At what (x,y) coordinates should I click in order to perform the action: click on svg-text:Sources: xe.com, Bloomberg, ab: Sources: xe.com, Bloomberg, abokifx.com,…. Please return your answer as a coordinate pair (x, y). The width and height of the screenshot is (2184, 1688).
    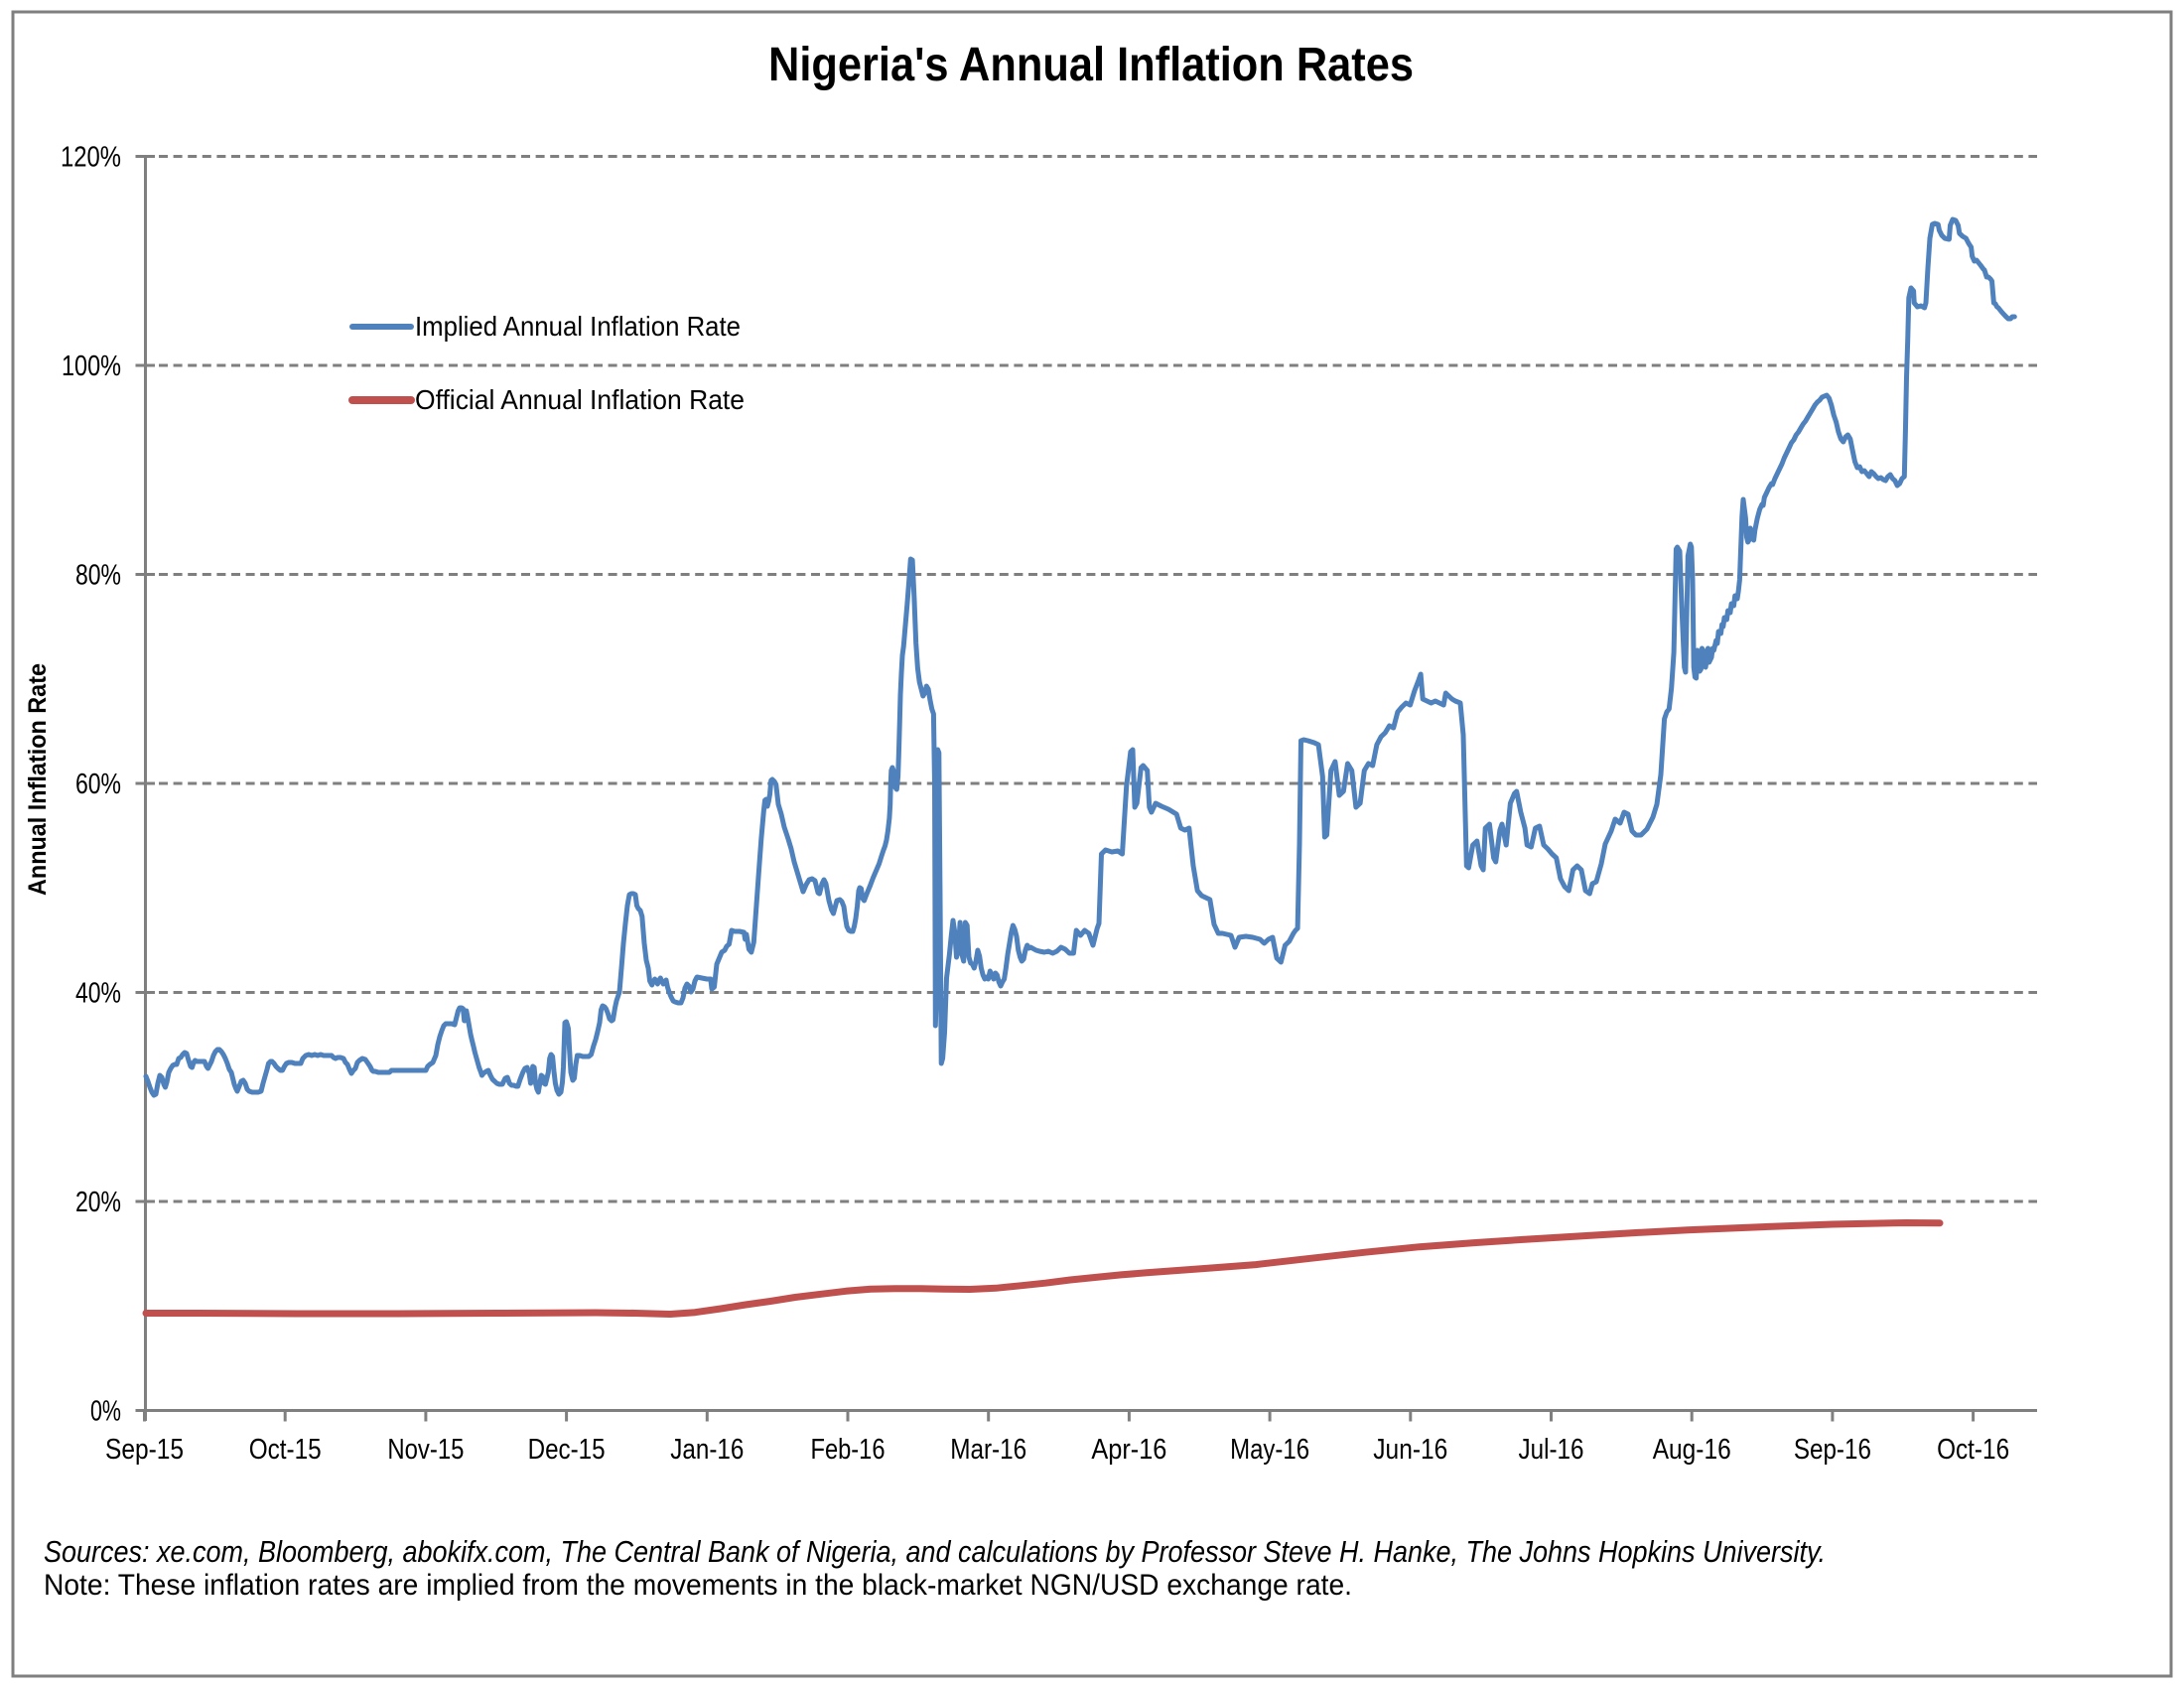
    Looking at the image, I should click on (935, 1551).